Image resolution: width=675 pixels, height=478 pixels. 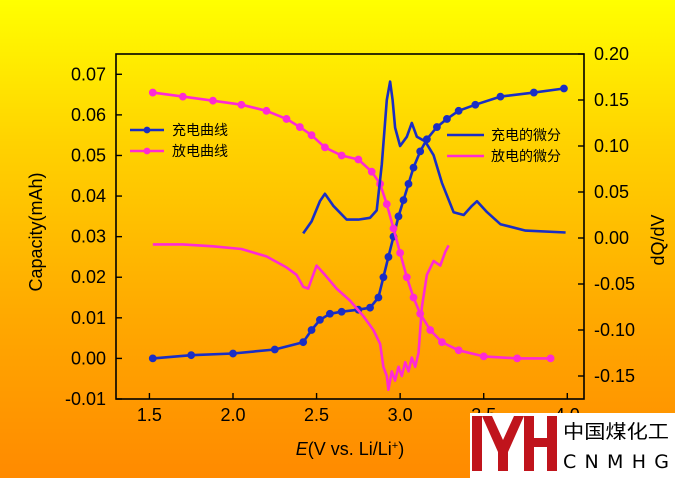 I want to click on y-left-tick-label: 0.04, so click(x=88, y=196).